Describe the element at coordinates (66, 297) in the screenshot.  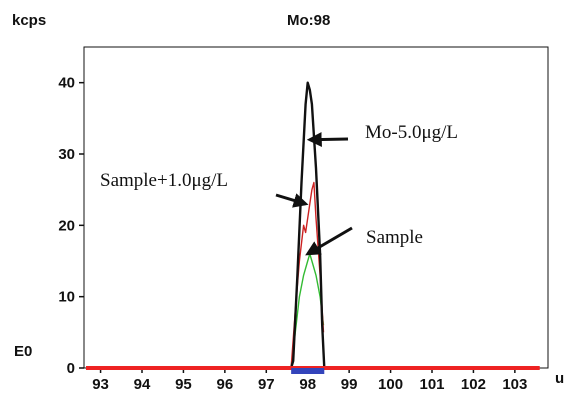
I see `y-tick-label: 10` at that location.